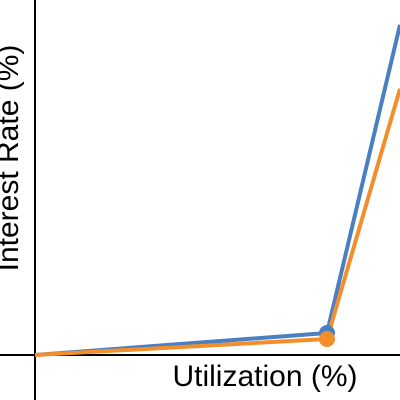  What do you see at coordinates (12, 158) in the screenshot?
I see `y-axis-label: Interest Rate (%)` at bounding box center [12, 158].